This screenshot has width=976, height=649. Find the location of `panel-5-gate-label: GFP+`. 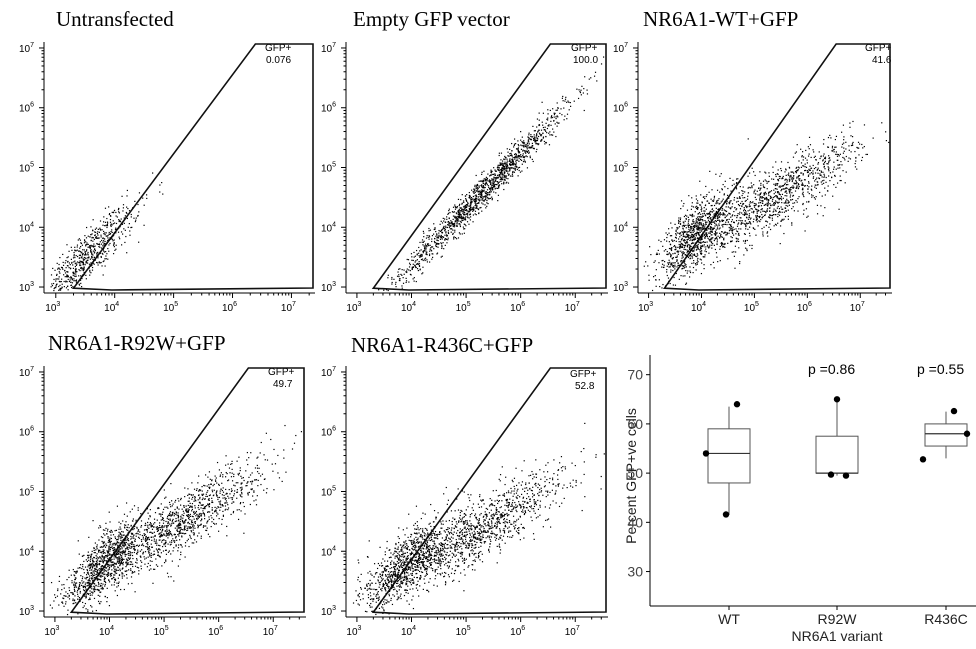

panel-5-gate-label: GFP+ is located at coordinates (583, 374).